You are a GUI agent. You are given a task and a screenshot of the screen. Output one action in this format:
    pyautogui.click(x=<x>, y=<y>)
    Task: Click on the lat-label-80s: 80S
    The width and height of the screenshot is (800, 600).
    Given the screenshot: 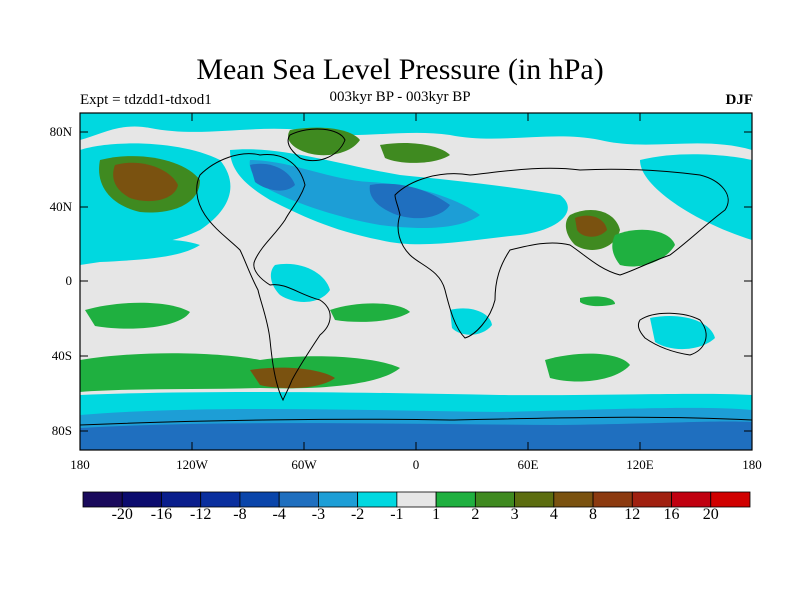 What is the action you would take?
    pyautogui.click(x=61, y=430)
    